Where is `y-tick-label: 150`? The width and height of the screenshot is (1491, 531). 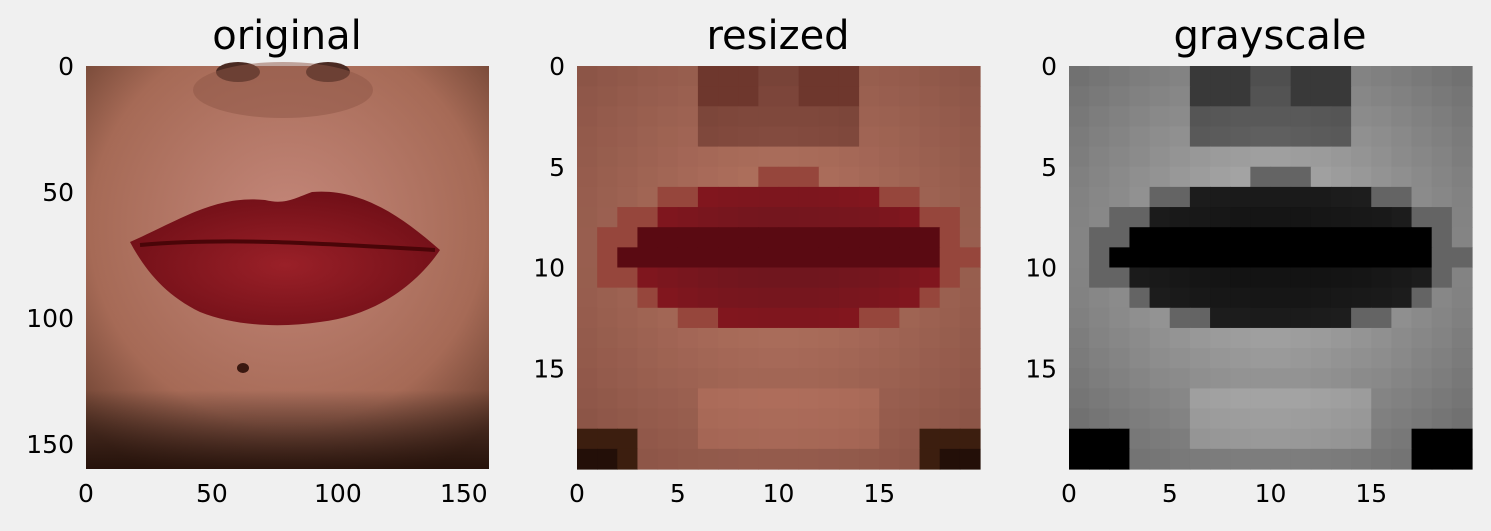 y-tick-label: 150 is located at coordinates (50, 444).